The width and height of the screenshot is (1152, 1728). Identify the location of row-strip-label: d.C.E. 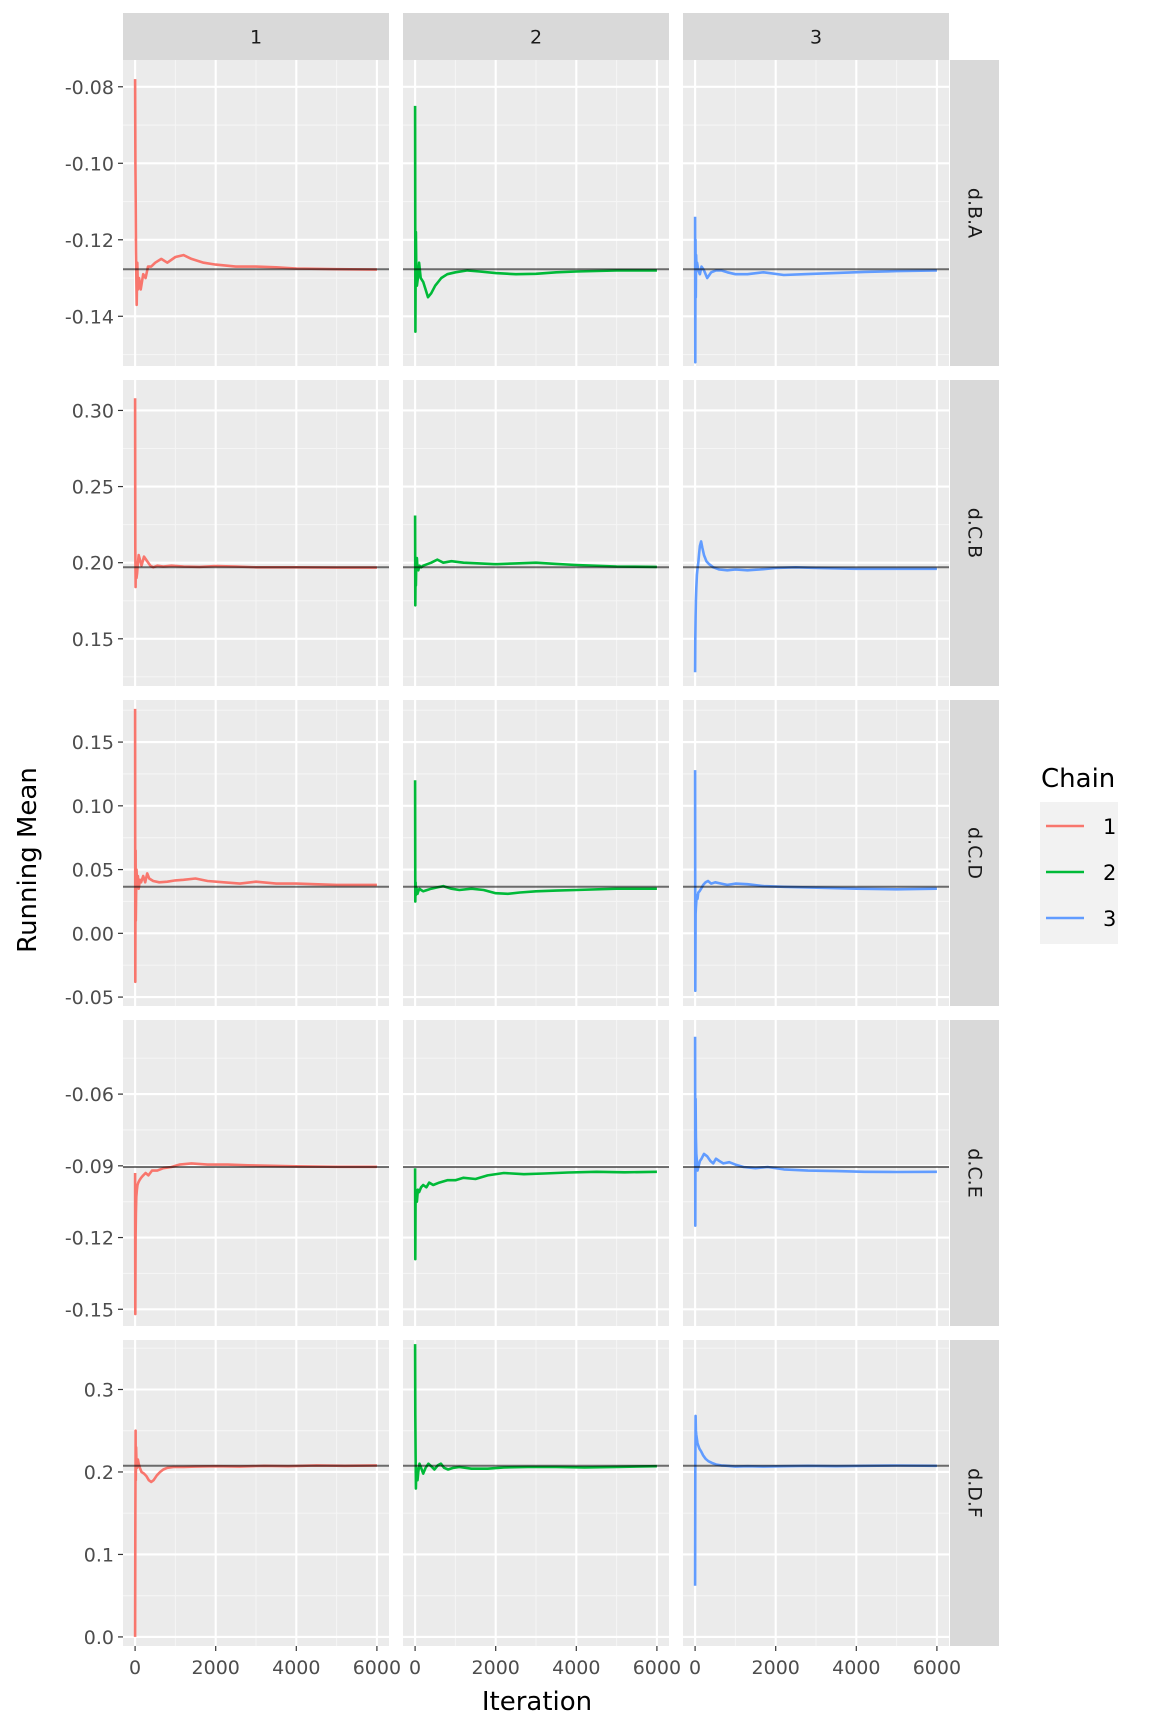
(975, 1172).